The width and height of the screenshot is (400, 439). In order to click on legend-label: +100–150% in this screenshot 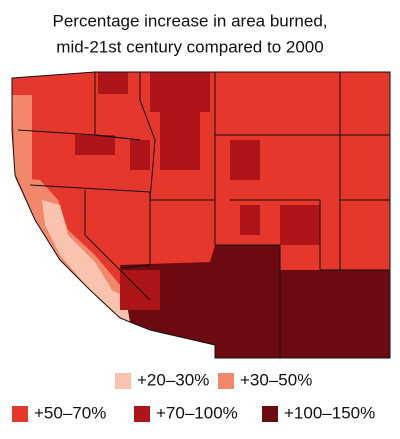, I will do `click(329, 412)`.